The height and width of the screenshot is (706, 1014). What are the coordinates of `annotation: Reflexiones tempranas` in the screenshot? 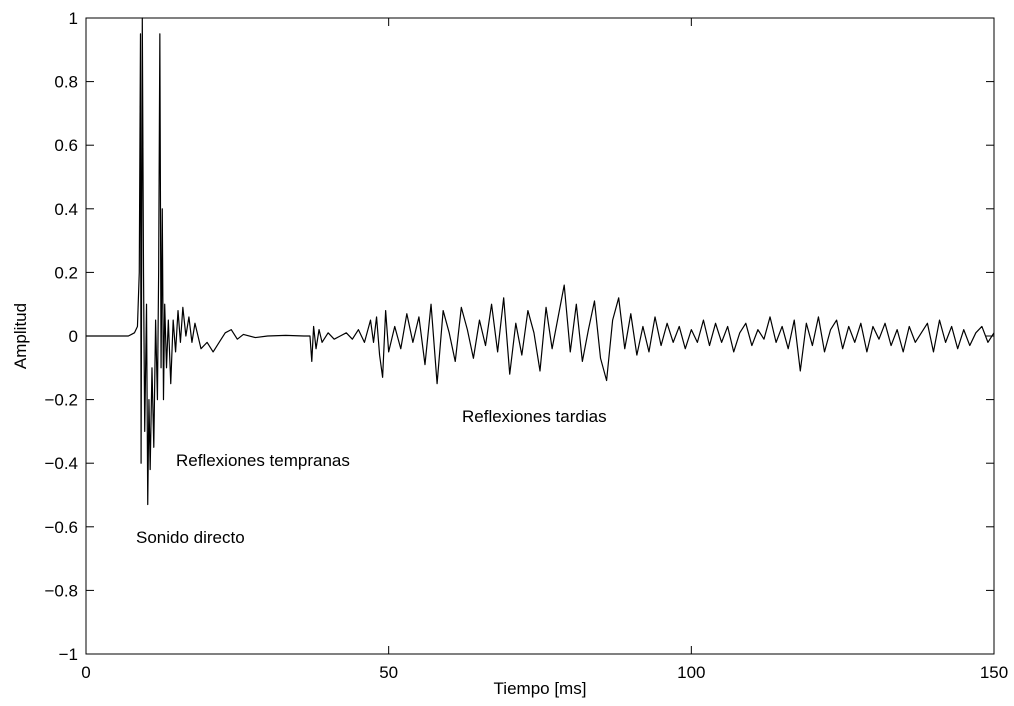 It's located at (263, 460).